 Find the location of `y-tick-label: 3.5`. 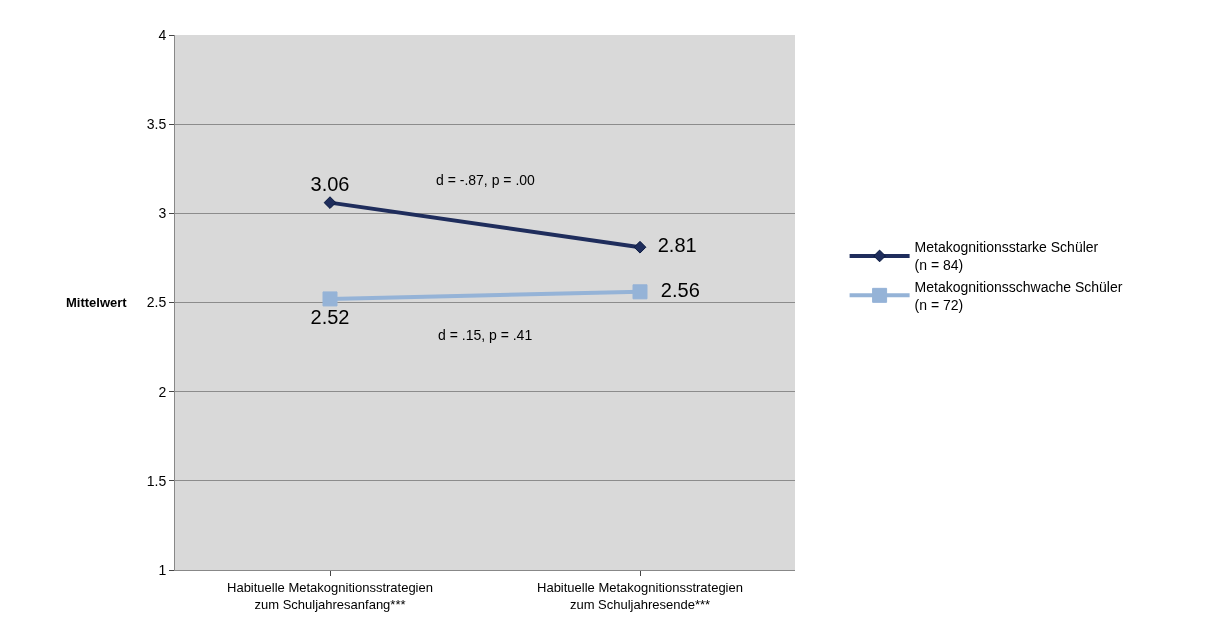

y-tick-label: 3.5 is located at coordinates (156, 124).